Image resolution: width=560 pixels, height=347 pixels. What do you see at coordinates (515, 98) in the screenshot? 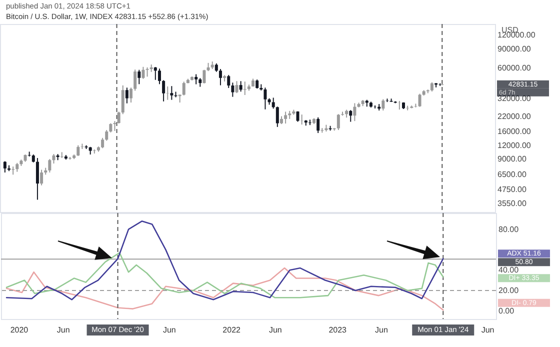
I see `y-tick-label: 32000.00` at bounding box center [515, 98].